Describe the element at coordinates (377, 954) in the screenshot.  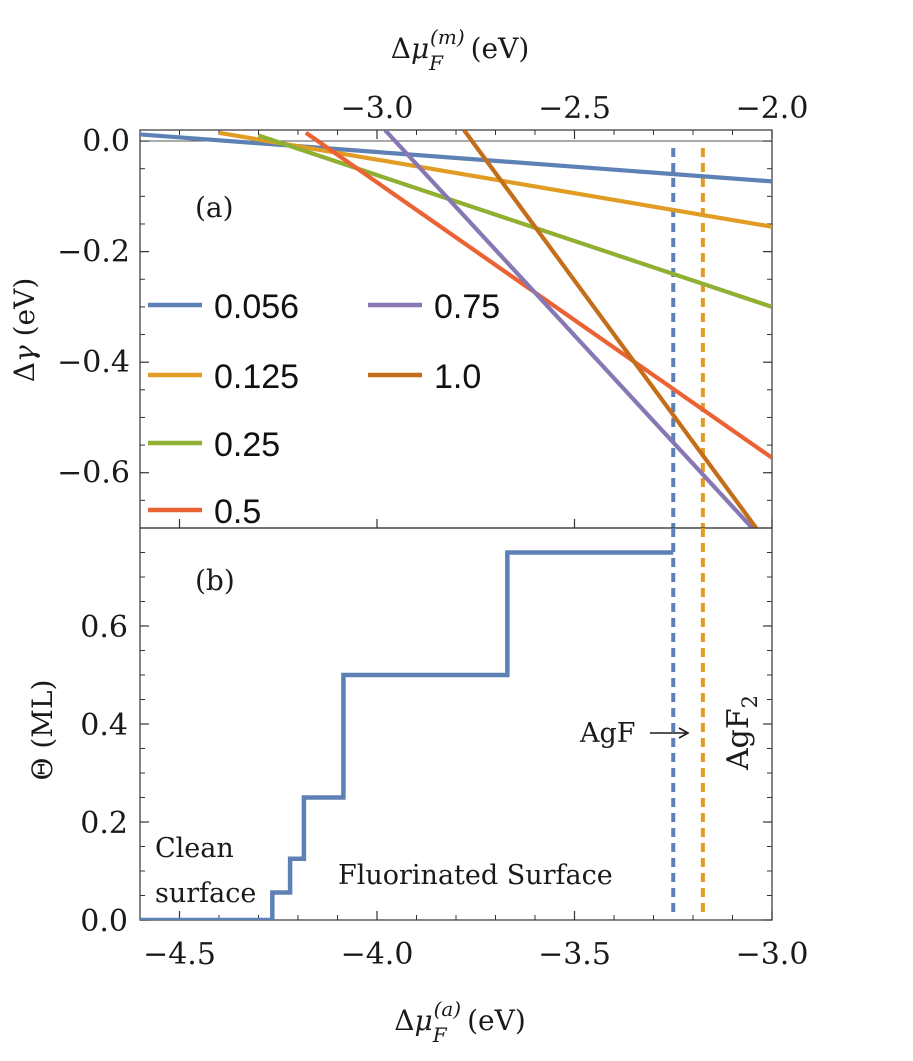
I see `panel-b-xtick-label: −4.0` at that location.